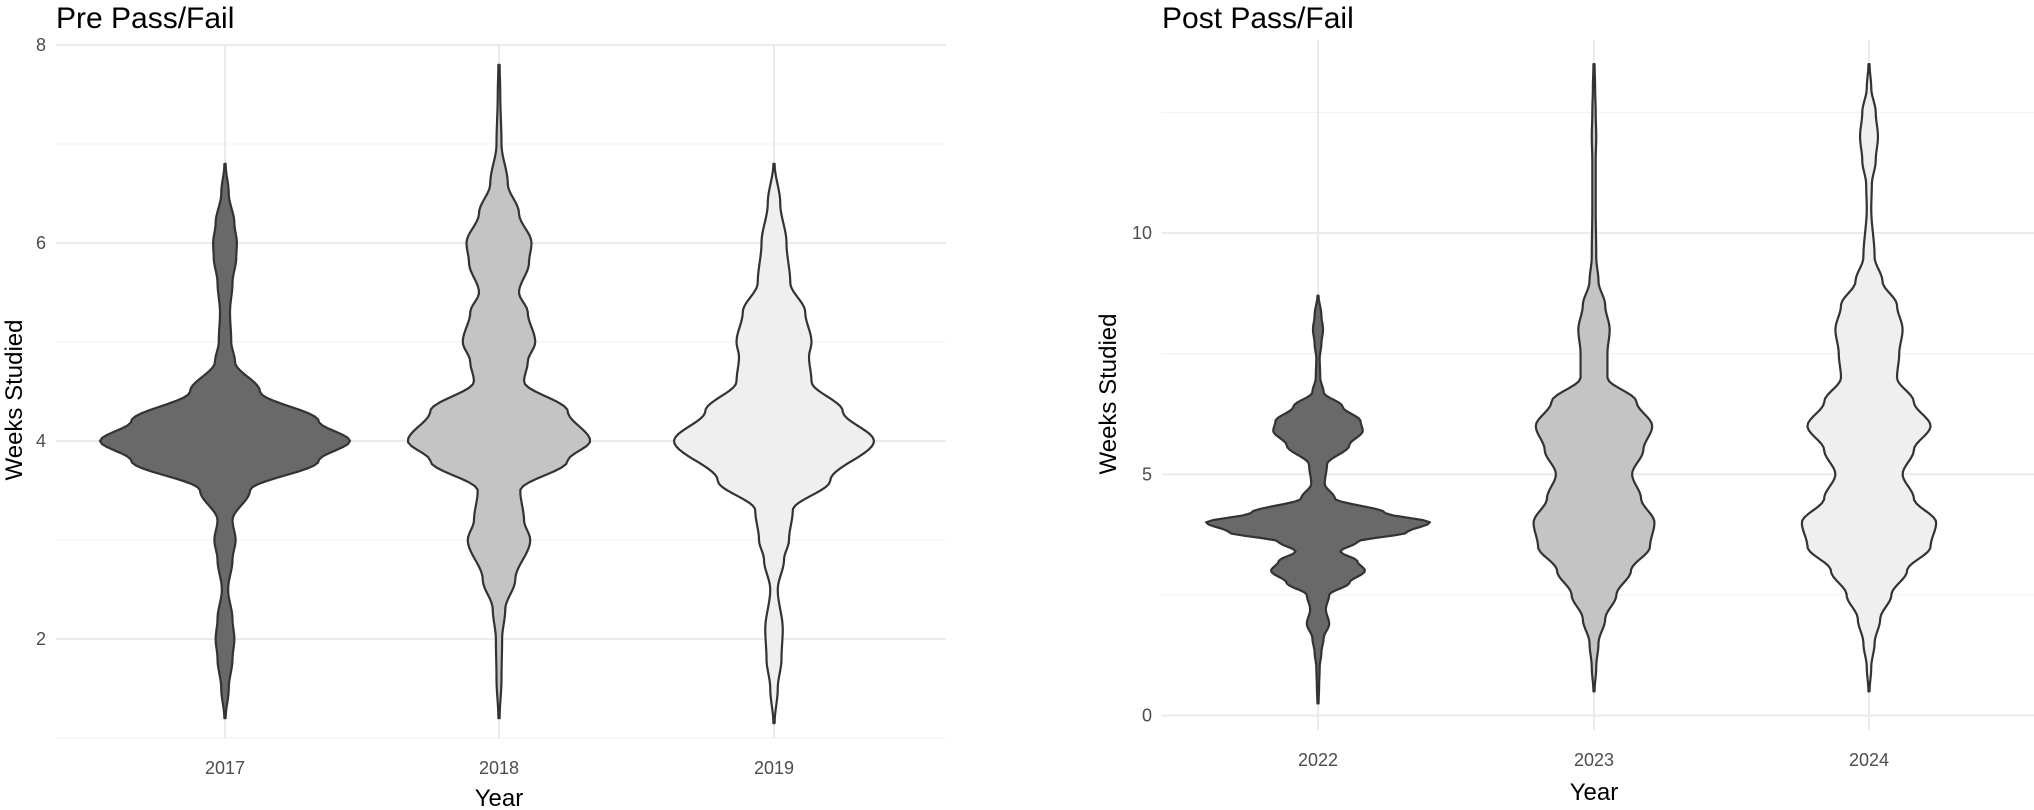 The image size is (2034, 810). Describe the element at coordinates (1318, 499) in the screenshot. I see `violin-2022` at that location.